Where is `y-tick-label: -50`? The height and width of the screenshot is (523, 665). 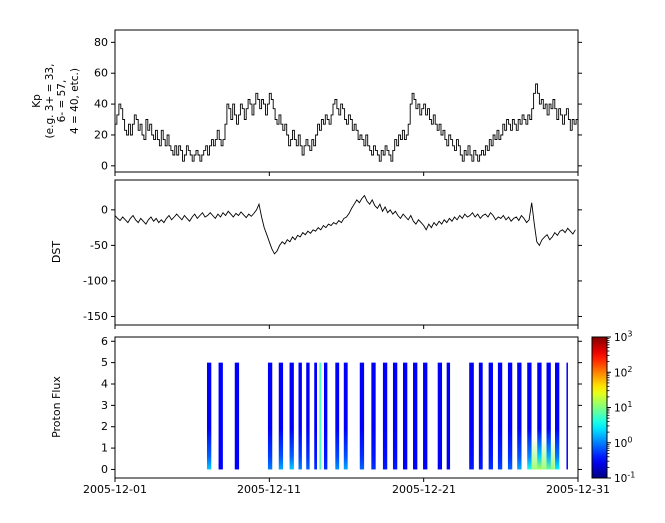 y-tick-label: -50 is located at coordinates (99, 245).